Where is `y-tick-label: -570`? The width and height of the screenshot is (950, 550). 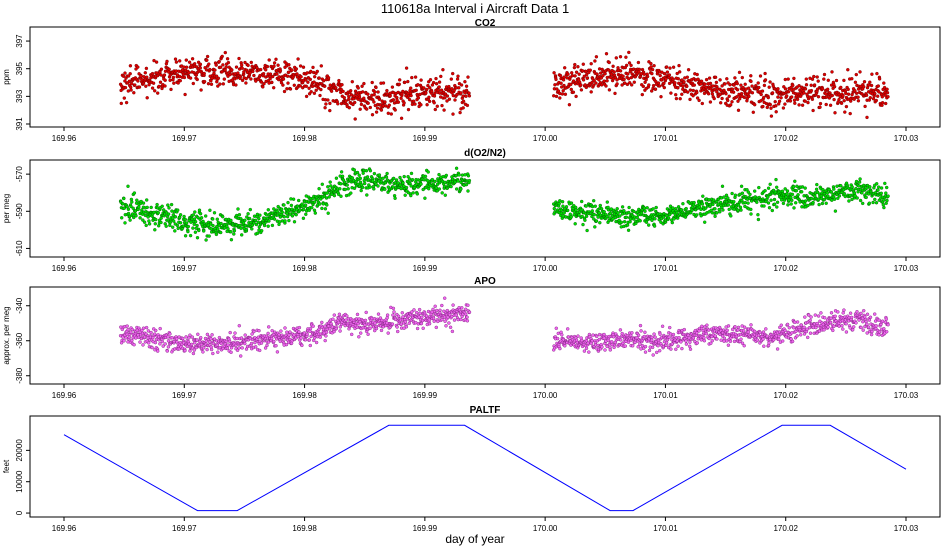 y-tick-label: -570 is located at coordinates (19, 174).